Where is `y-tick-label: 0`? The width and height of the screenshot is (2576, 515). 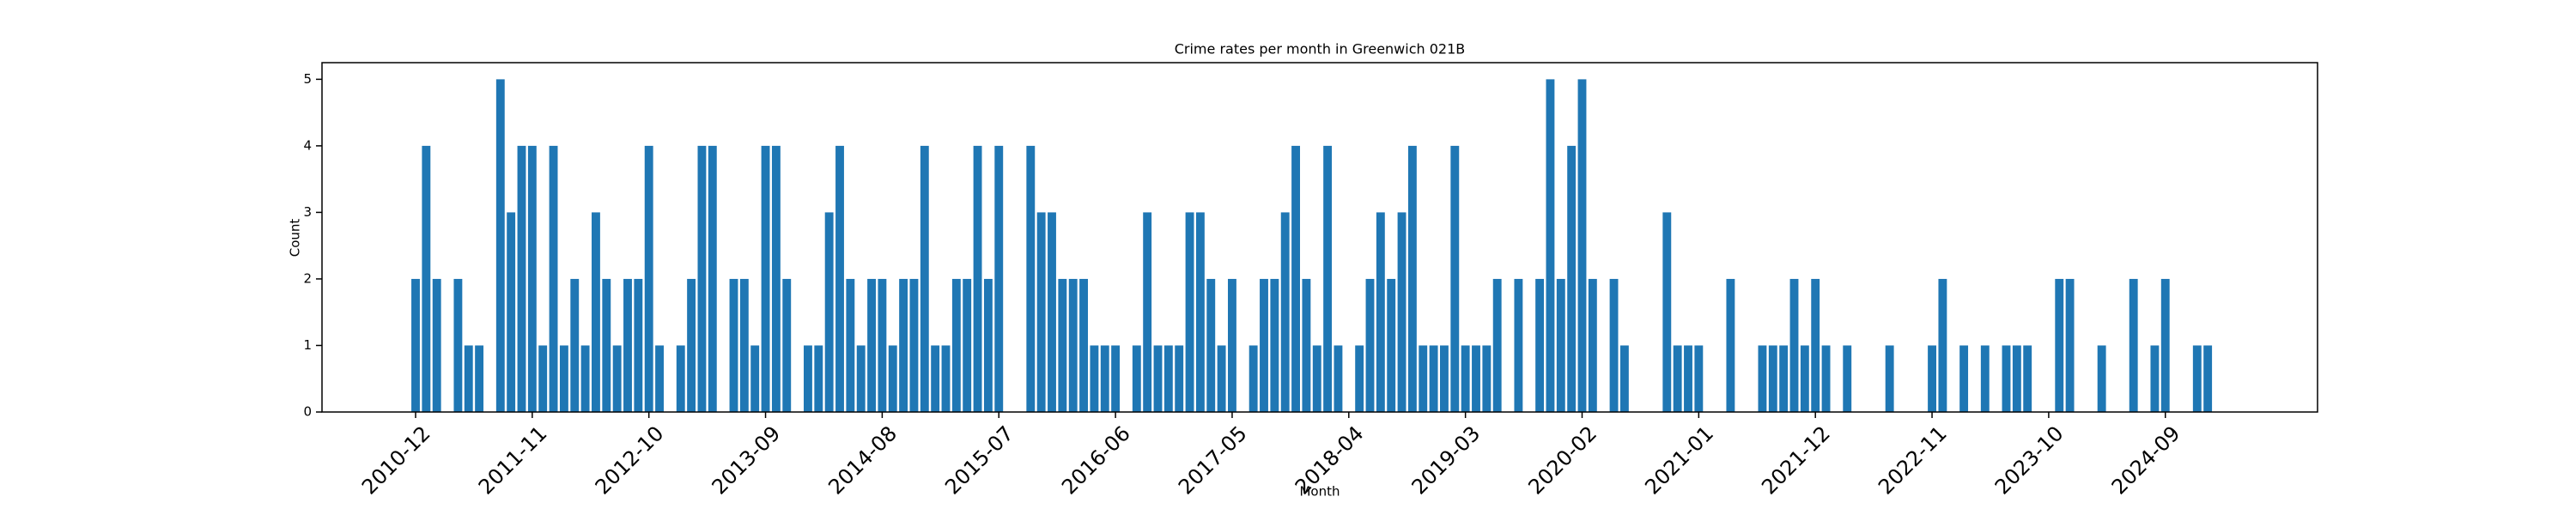
y-tick-label: 0 is located at coordinates (307, 412).